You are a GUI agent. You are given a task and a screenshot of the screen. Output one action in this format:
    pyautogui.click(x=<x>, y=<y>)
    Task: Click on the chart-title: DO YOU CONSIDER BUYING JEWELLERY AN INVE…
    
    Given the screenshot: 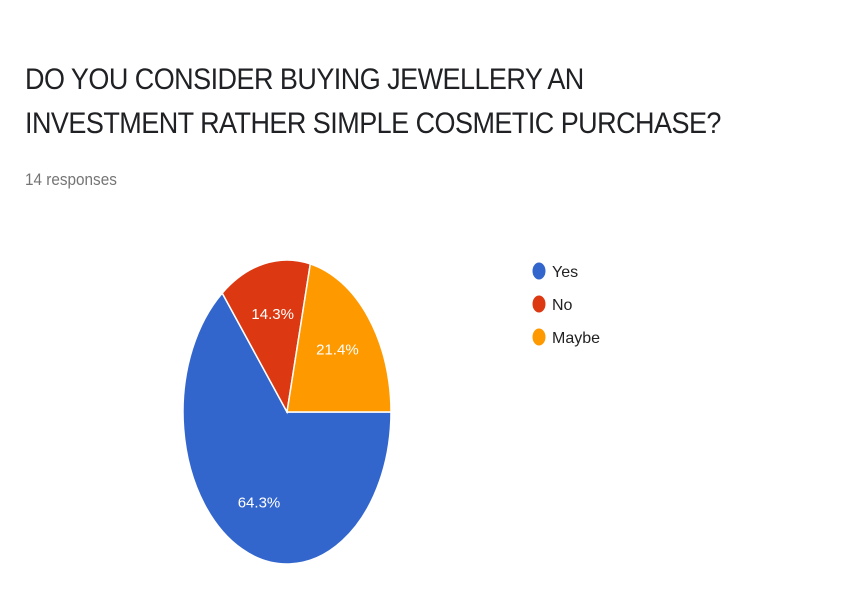 What is the action you would take?
    pyautogui.click(x=373, y=101)
    